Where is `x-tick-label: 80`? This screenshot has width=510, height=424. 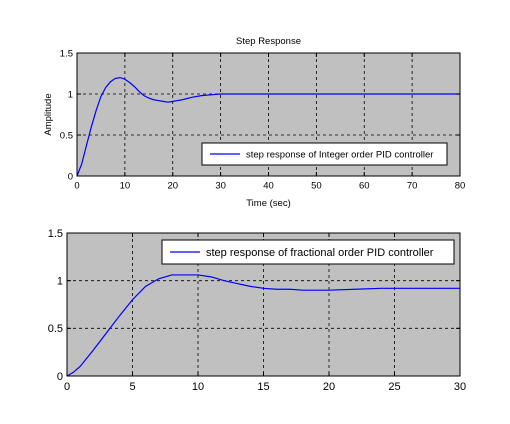 x-tick-label: 80 is located at coordinates (460, 186).